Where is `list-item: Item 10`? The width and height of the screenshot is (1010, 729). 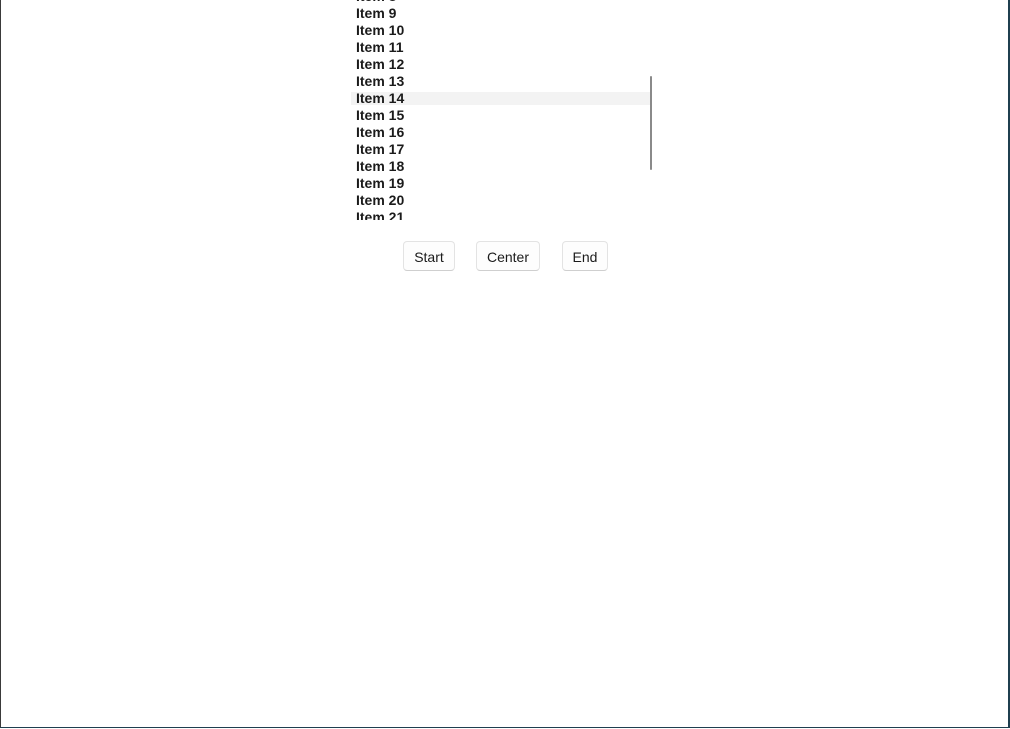 list-item: Item 10 is located at coordinates (380, 29).